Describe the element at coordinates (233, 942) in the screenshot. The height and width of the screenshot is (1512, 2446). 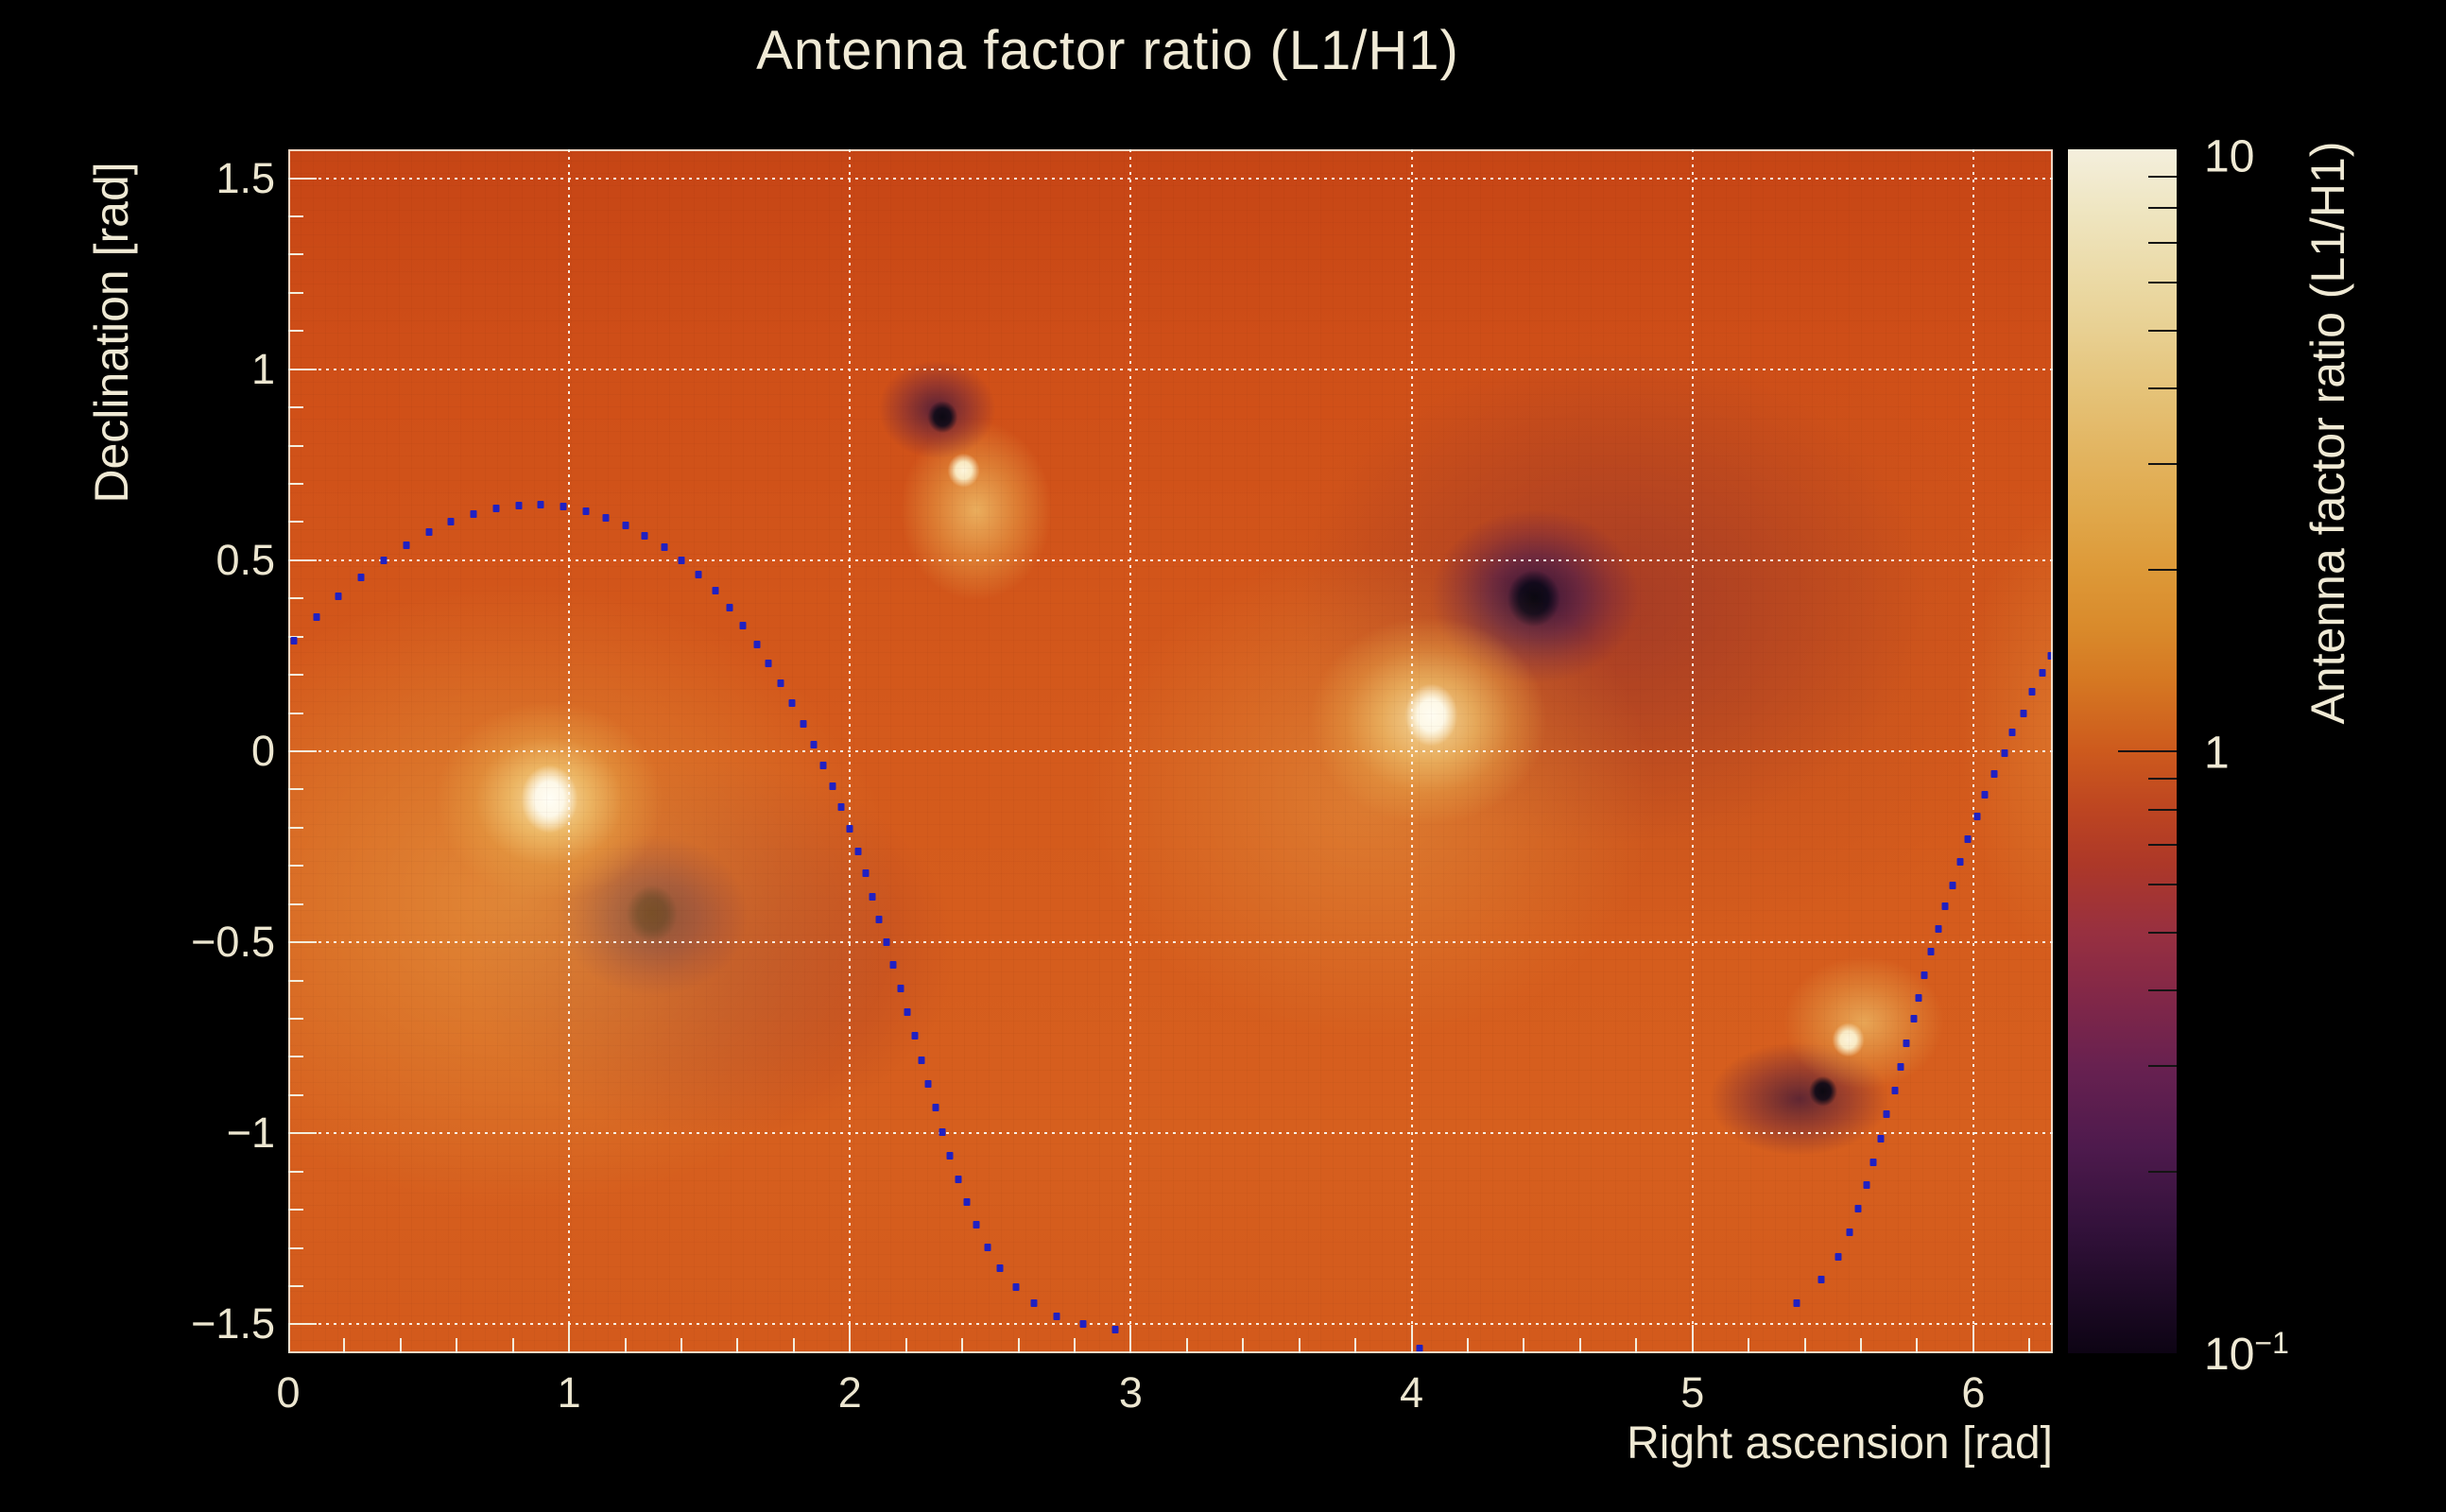
I see `y-tick-label: −0.5` at that location.